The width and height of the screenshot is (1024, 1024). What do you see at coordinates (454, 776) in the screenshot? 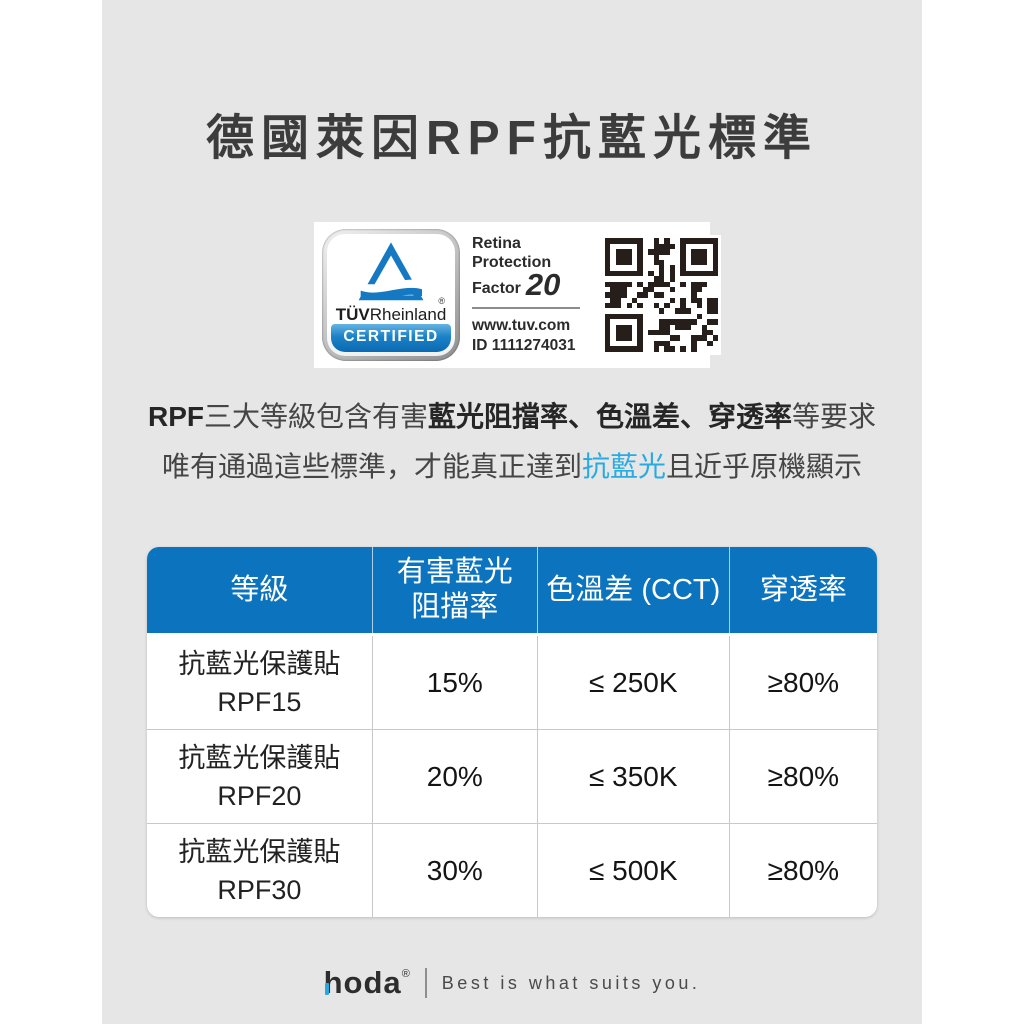
I see `cell-blocking: 20%` at bounding box center [454, 776].